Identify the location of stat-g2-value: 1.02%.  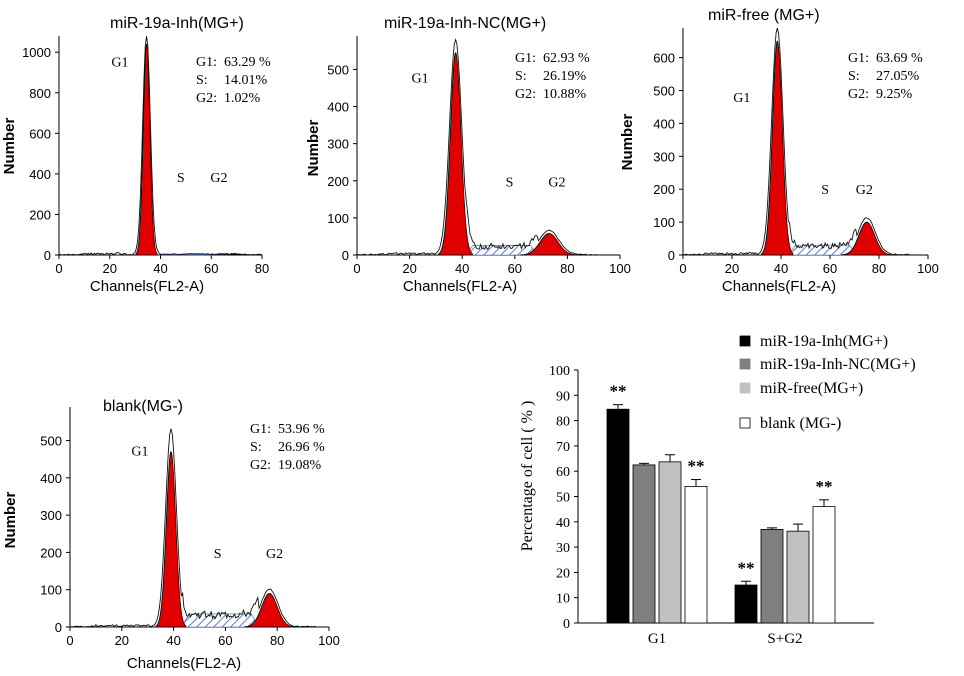
(242, 98).